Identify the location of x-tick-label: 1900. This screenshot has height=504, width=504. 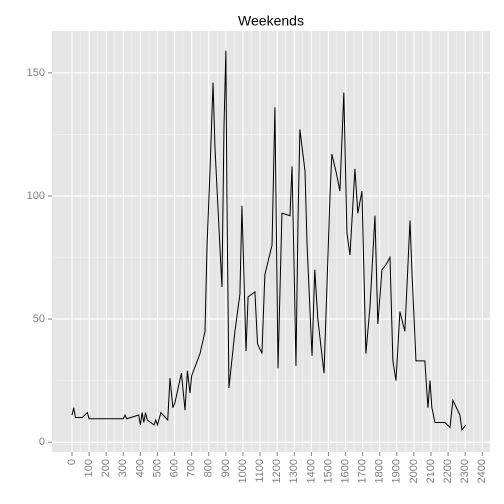
(397, 471).